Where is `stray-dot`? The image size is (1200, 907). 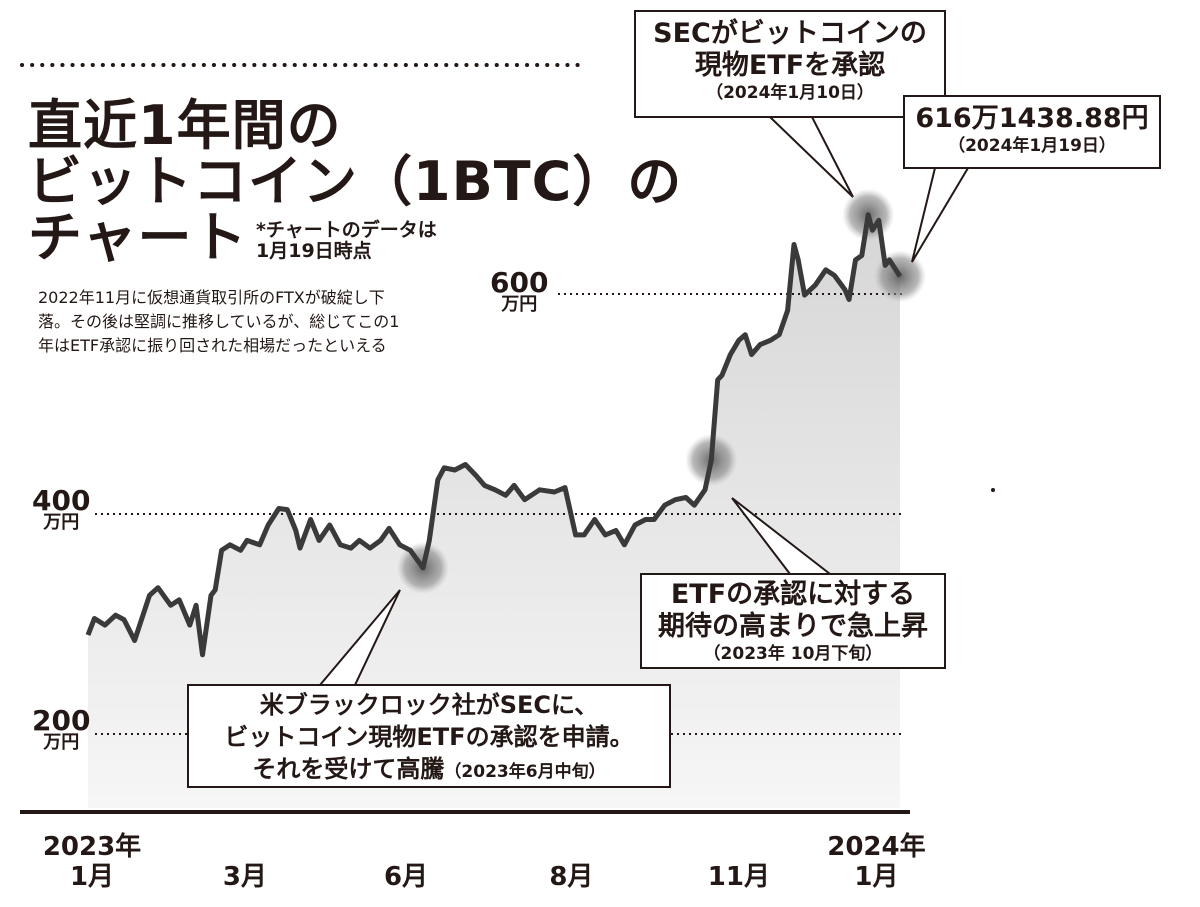 stray-dot is located at coordinates (993, 490).